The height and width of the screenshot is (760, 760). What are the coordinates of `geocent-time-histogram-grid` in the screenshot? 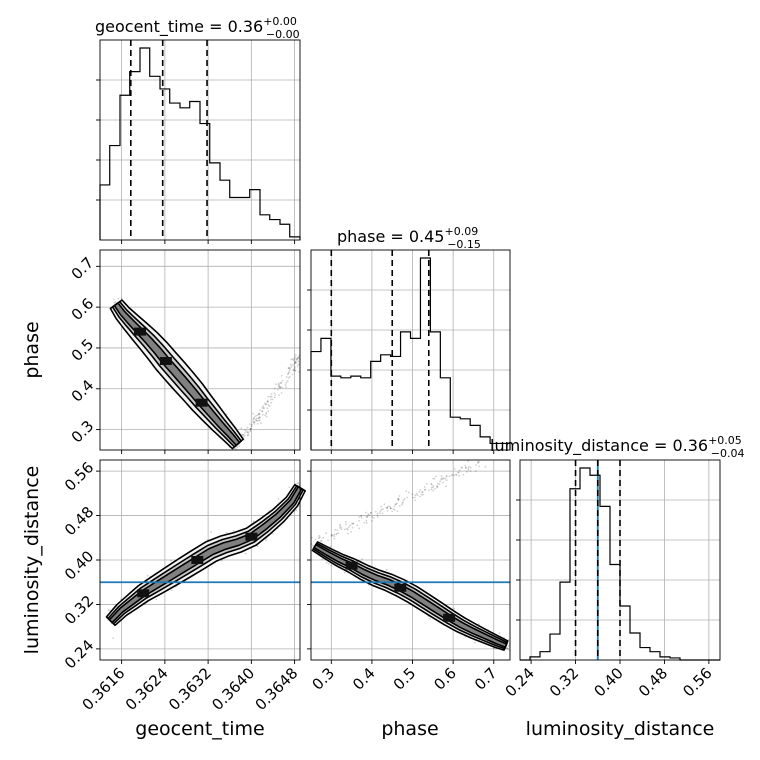 It's located at (200, 140).